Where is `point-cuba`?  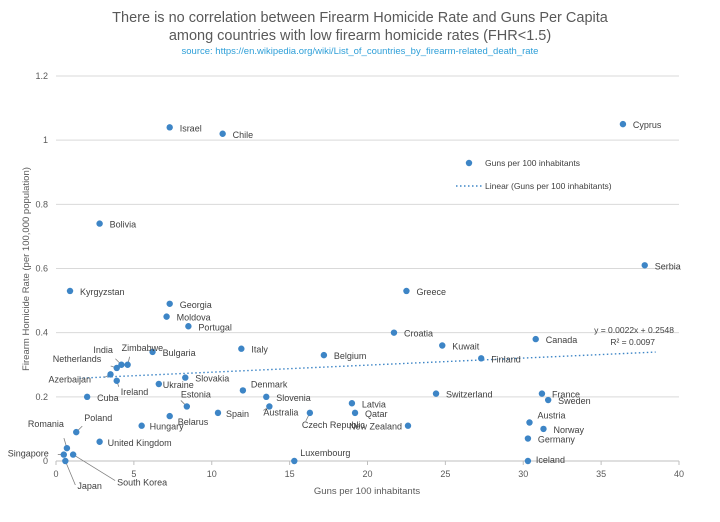 point-cuba is located at coordinates (87, 397).